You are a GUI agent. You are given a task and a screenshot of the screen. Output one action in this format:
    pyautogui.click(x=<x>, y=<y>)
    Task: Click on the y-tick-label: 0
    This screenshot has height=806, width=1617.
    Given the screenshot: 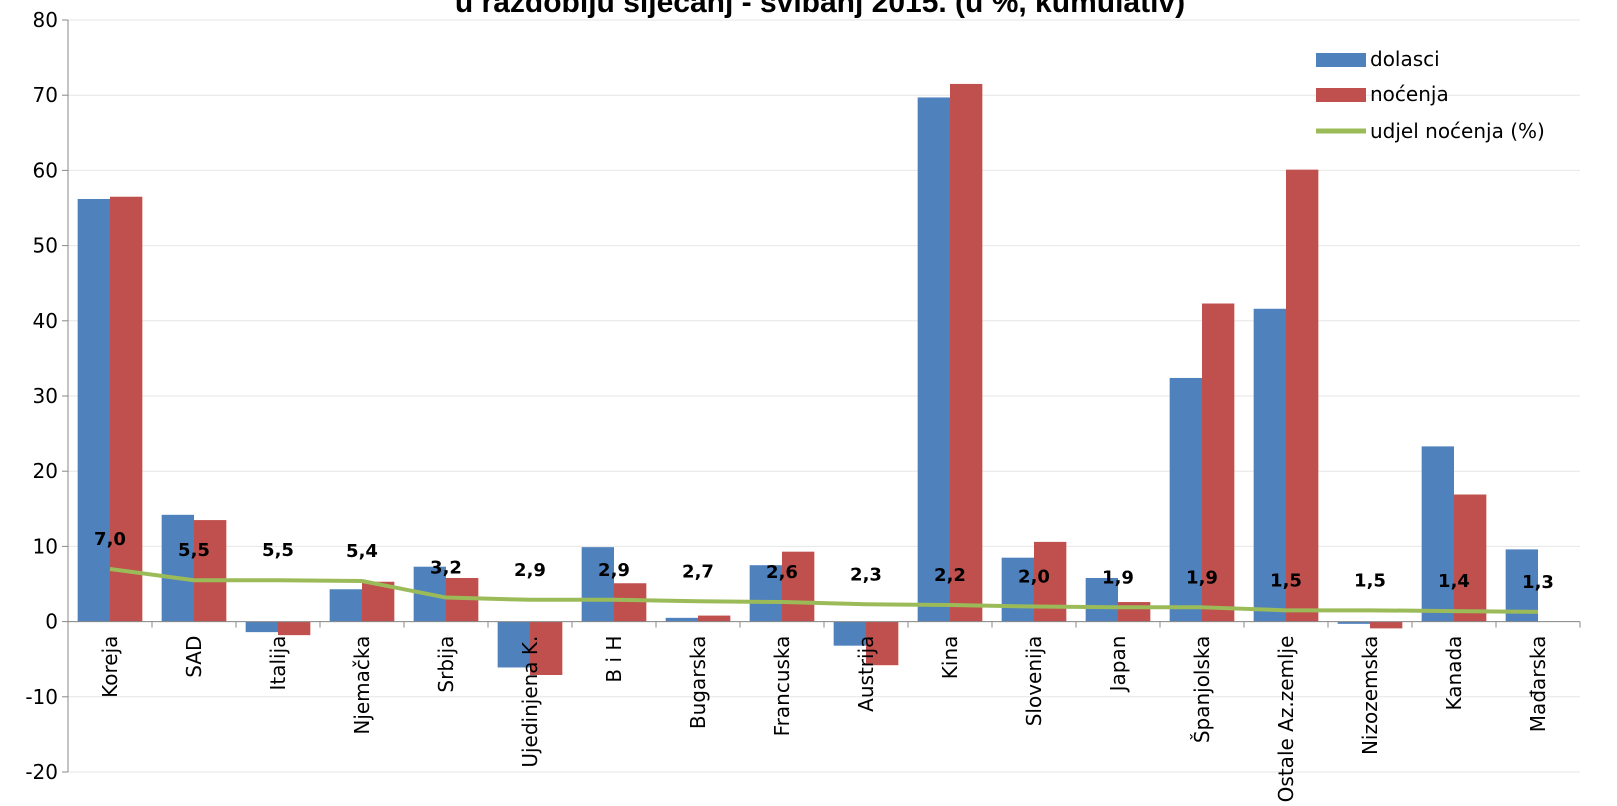 What is the action you would take?
    pyautogui.click(x=51, y=622)
    